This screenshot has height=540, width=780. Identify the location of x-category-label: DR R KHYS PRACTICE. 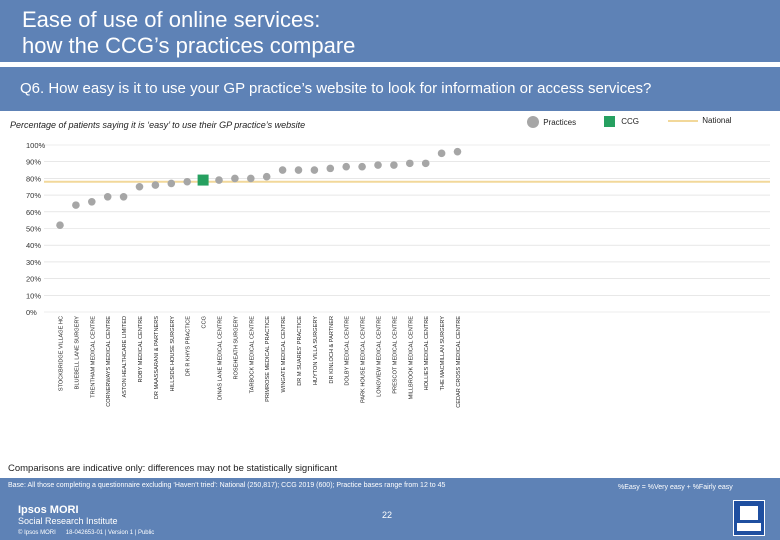
(189, 346).